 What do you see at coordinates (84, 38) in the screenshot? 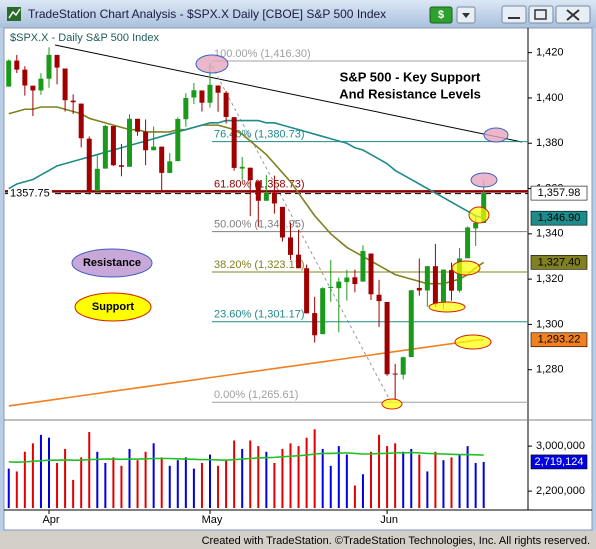
I see `chart-title: $SPX.X - Daily S&P 500 Index` at bounding box center [84, 38].